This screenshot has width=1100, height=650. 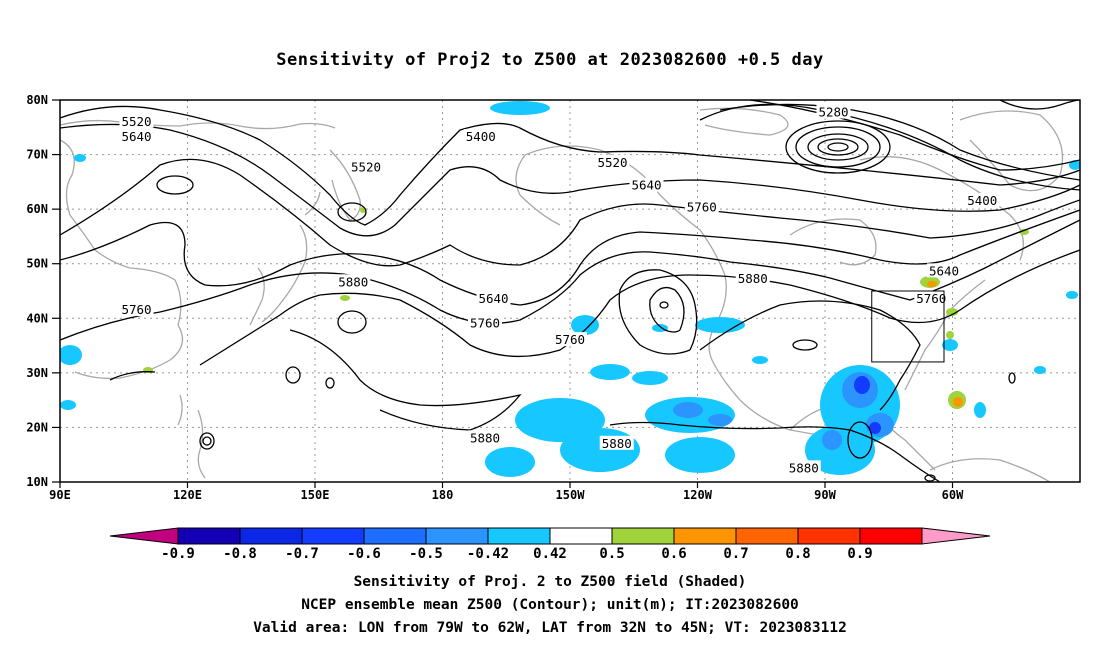 What do you see at coordinates (611, 554) in the screenshot?
I see `colorbar-tick-label: 0.5` at bounding box center [611, 554].